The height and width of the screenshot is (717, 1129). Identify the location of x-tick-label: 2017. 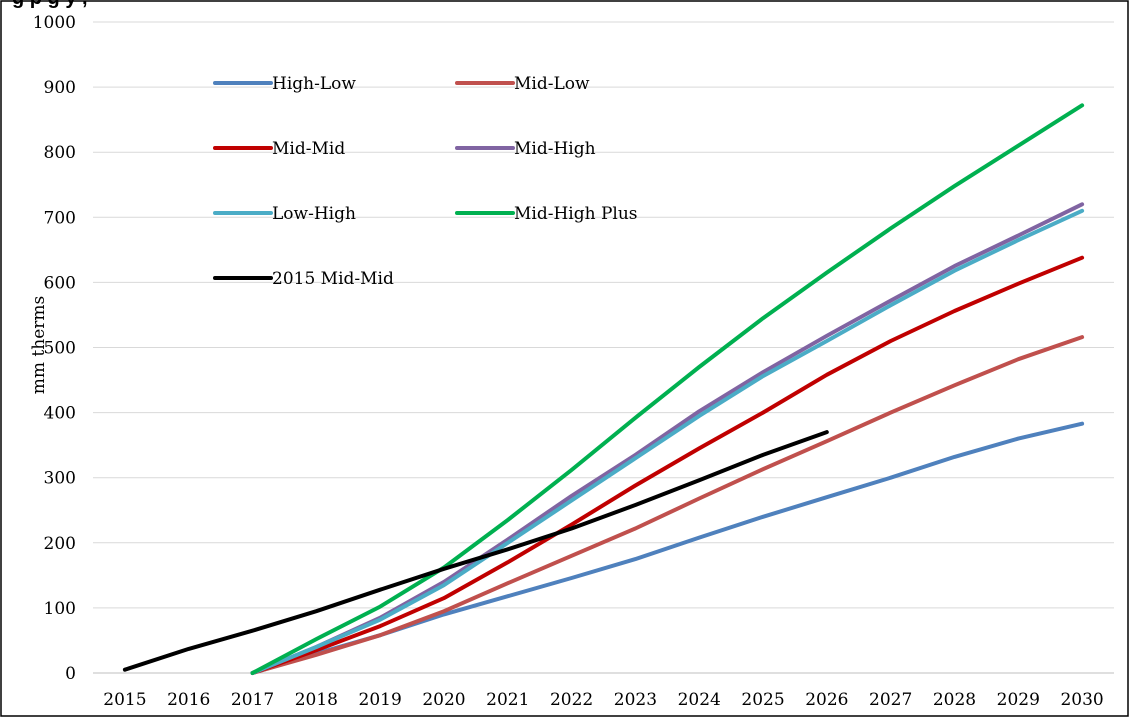
(252, 700).